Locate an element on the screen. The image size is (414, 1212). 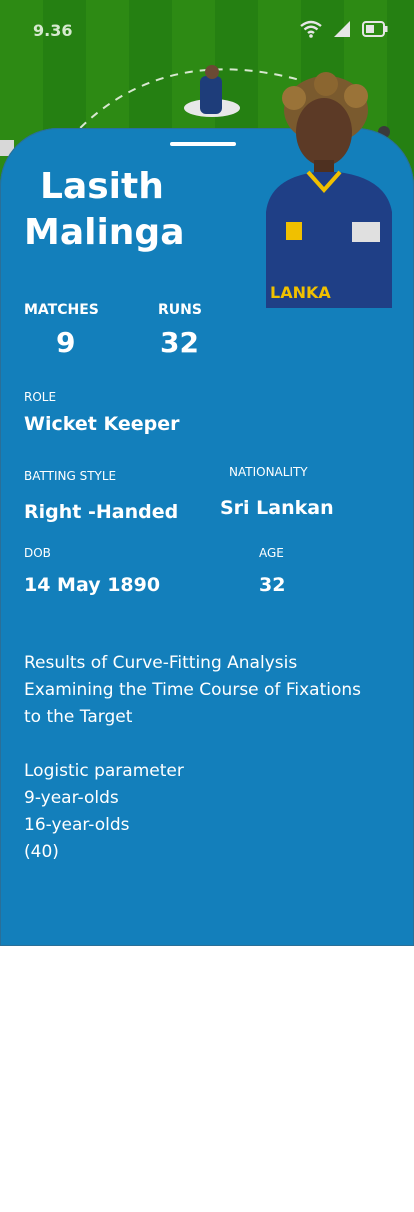
notes-line: Logistic parameter is located at coordinates (104, 771).